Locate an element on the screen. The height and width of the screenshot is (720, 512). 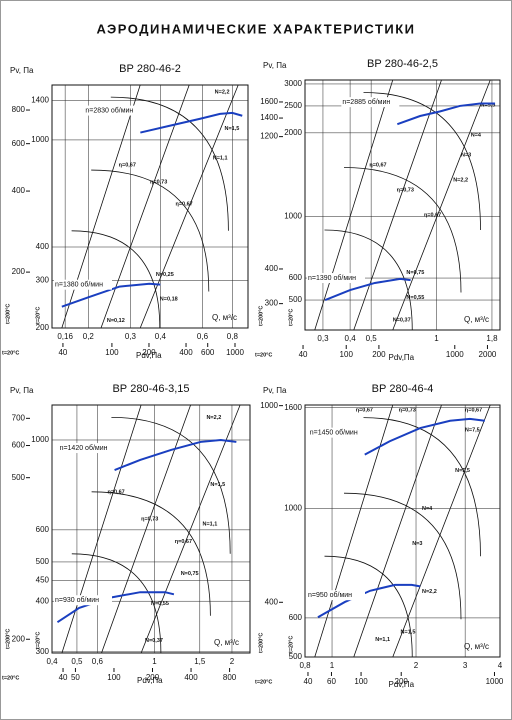
x-tick-label: 3 is located at coordinates (465, 665).